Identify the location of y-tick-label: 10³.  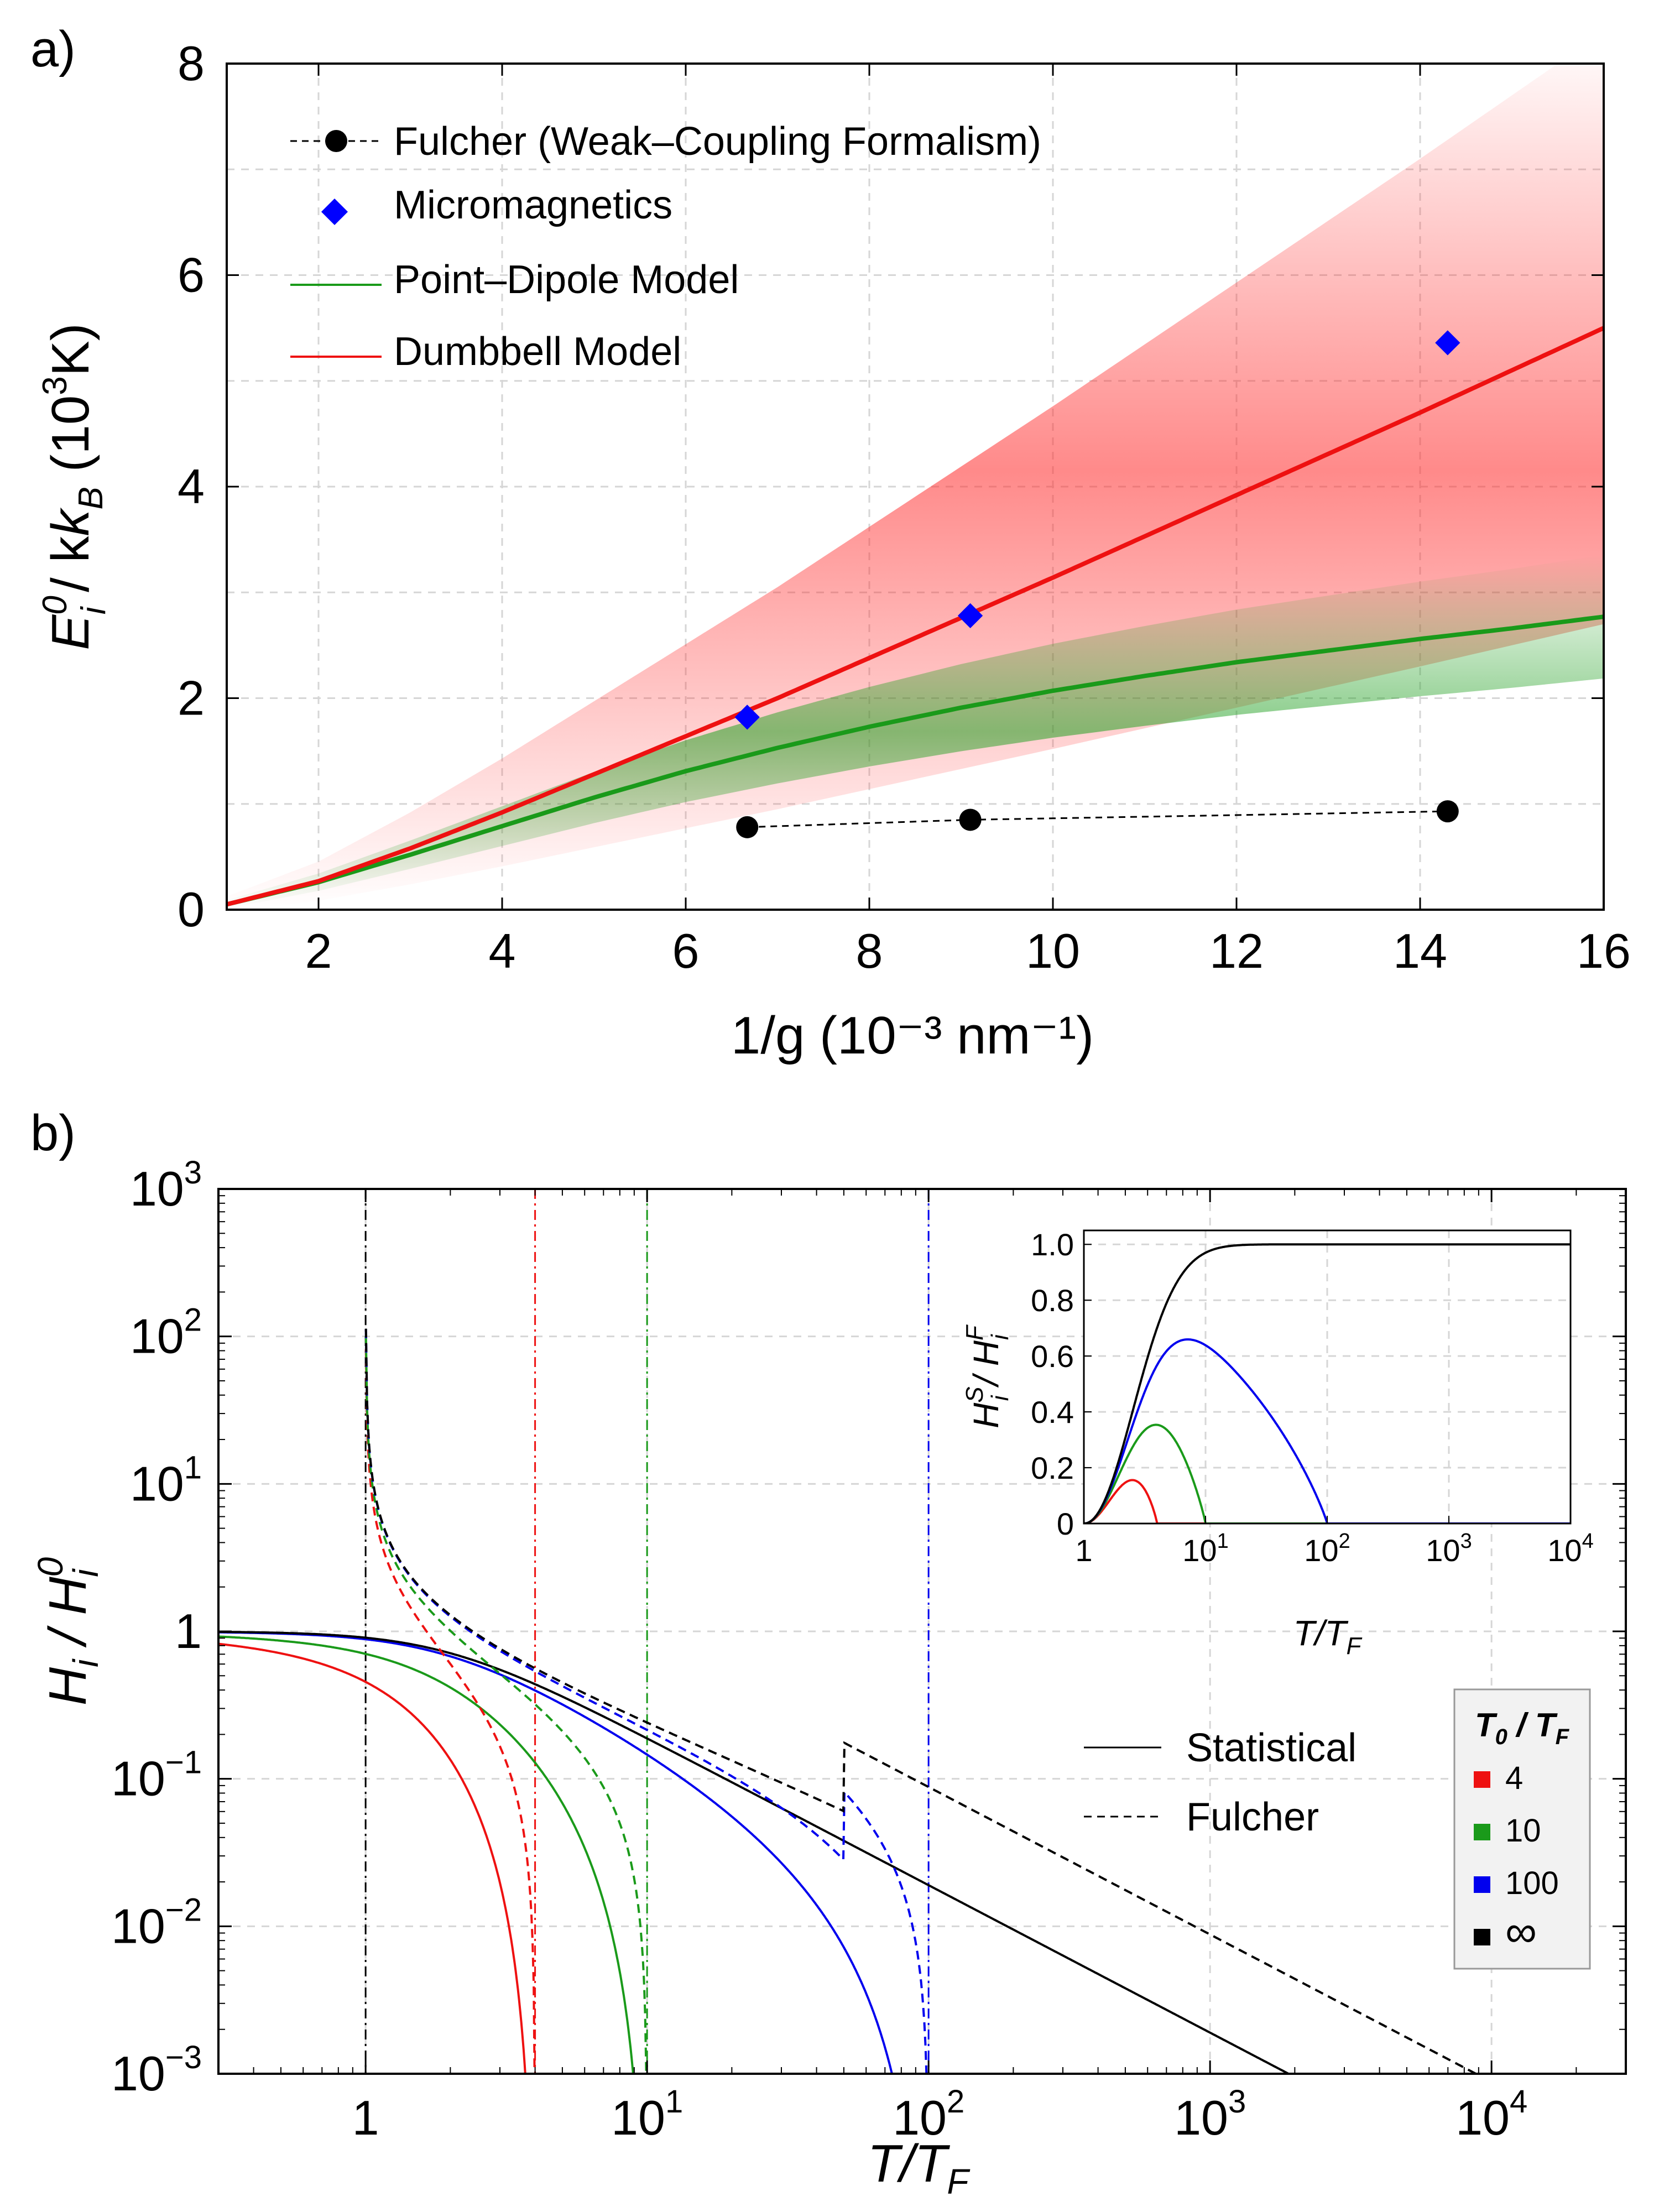
(166, 1185).